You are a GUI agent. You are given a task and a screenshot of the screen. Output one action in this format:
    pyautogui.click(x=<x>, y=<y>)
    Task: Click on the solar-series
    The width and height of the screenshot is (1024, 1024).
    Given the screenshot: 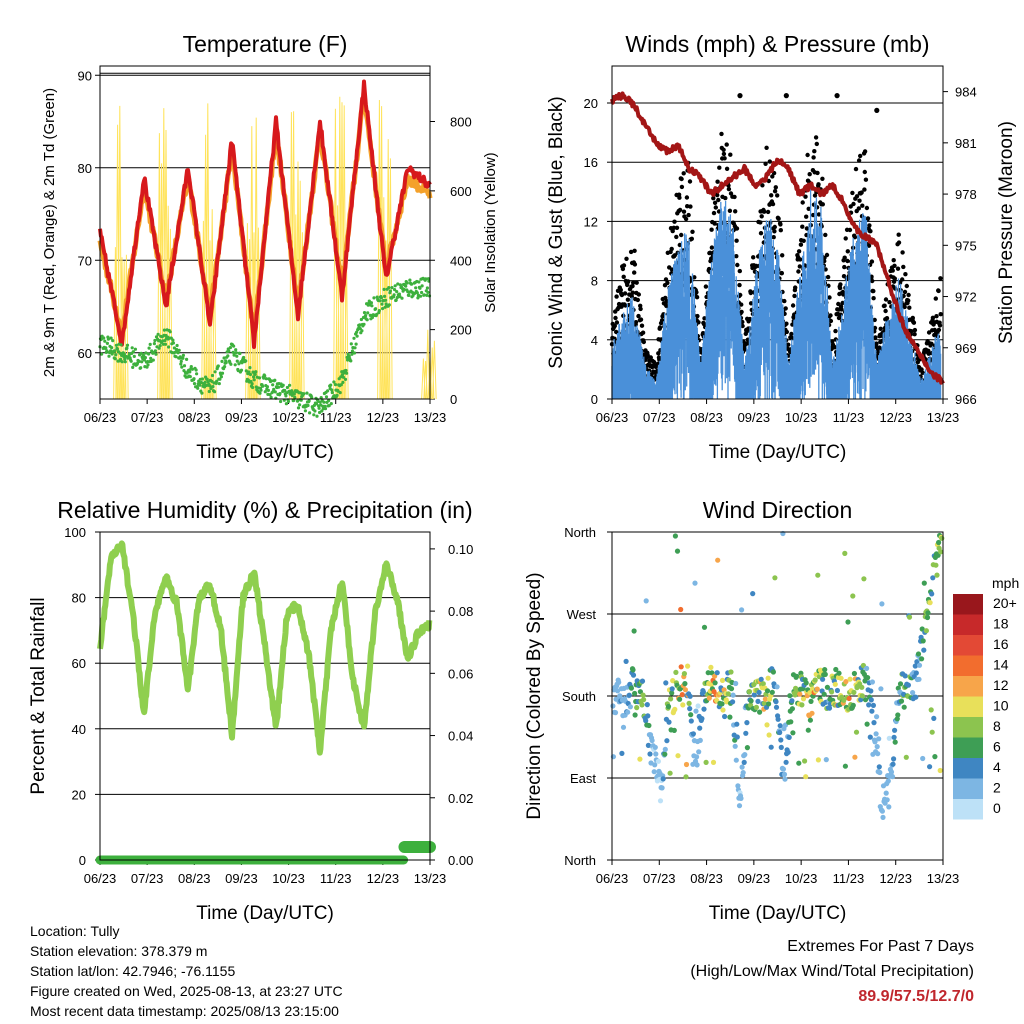 What is the action you would take?
    pyautogui.click(x=275, y=248)
    